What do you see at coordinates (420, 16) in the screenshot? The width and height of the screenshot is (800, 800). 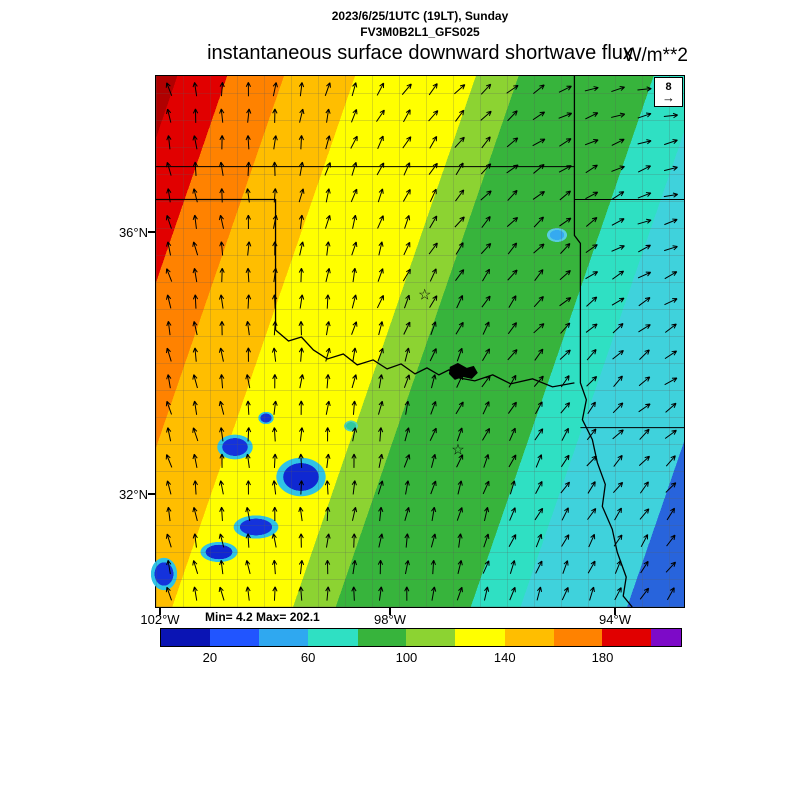 I see `datetime-label: 2023/6/25/1UTC (19LT), Sunday` at bounding box center [420, 16].